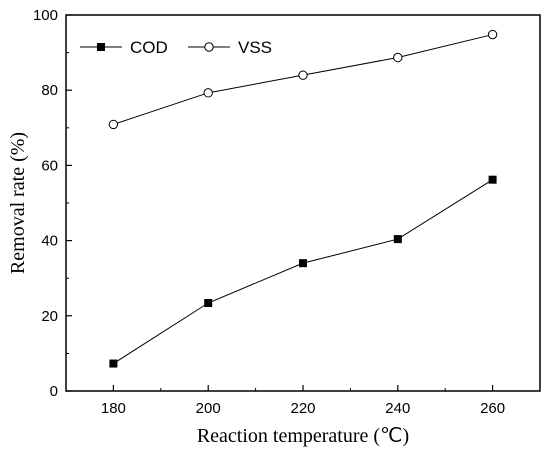 This screenshot has width=550, height=455. I want to click on x-tick-label: 260, so click(492, 408).